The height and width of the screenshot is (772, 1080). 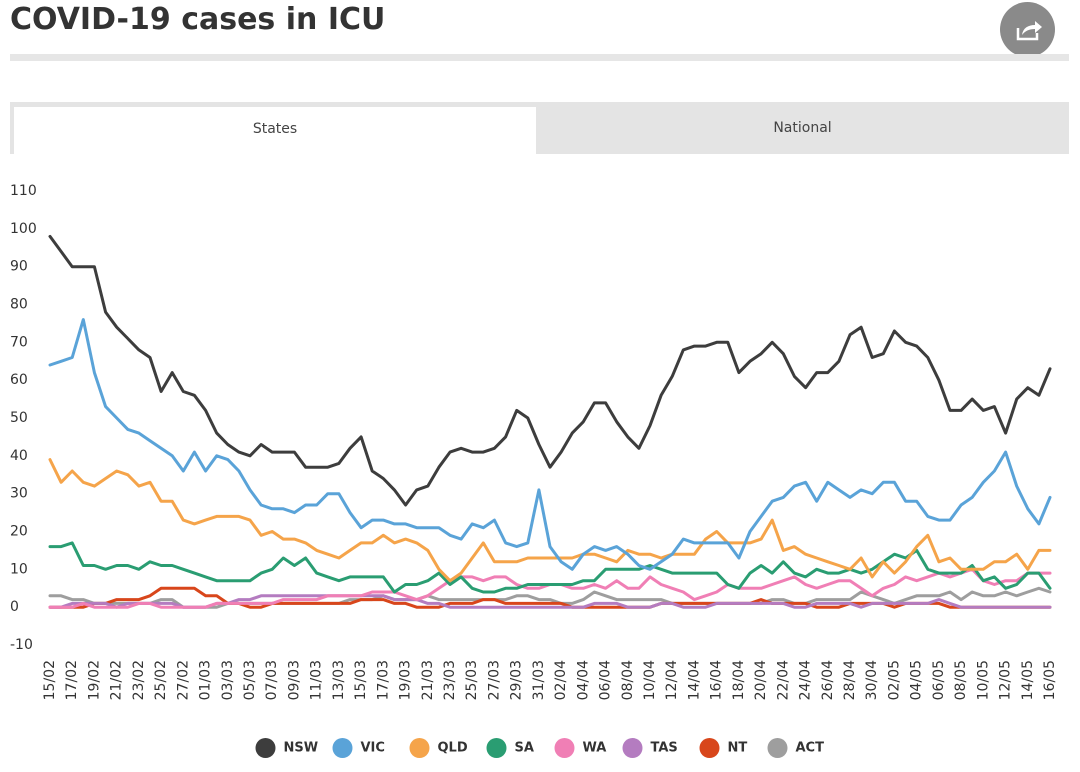 I want to click on page-title: COVID-19 cases in ICU, so click(x=198, y=19).